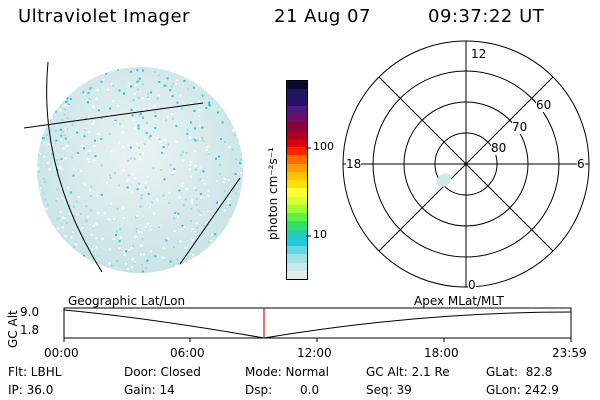  Describe the element at coordinates (320, 234) in the screenshot. I see `colorbar-tick-10: 10` at that location.